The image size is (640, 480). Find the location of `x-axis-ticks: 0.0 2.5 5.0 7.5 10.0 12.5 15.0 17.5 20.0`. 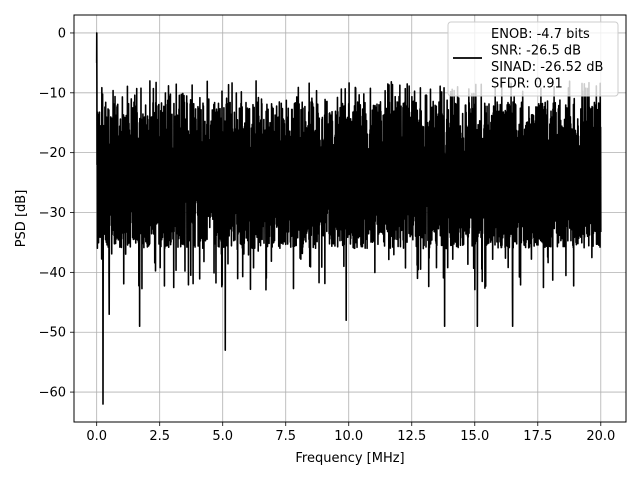

x-axis-ticks: 0.0 2.5 5.0 7.5 10.0 12.5 15.0 17.5 20.0 is located at coordinates (350, 433).